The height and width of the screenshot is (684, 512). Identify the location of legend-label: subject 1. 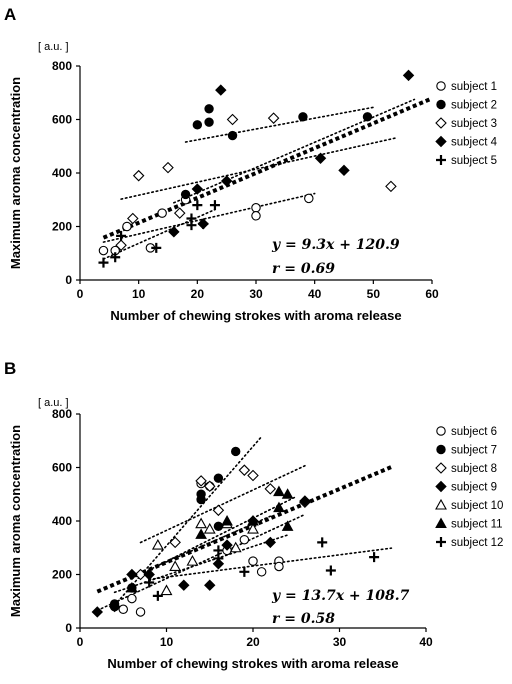
(474, 87).